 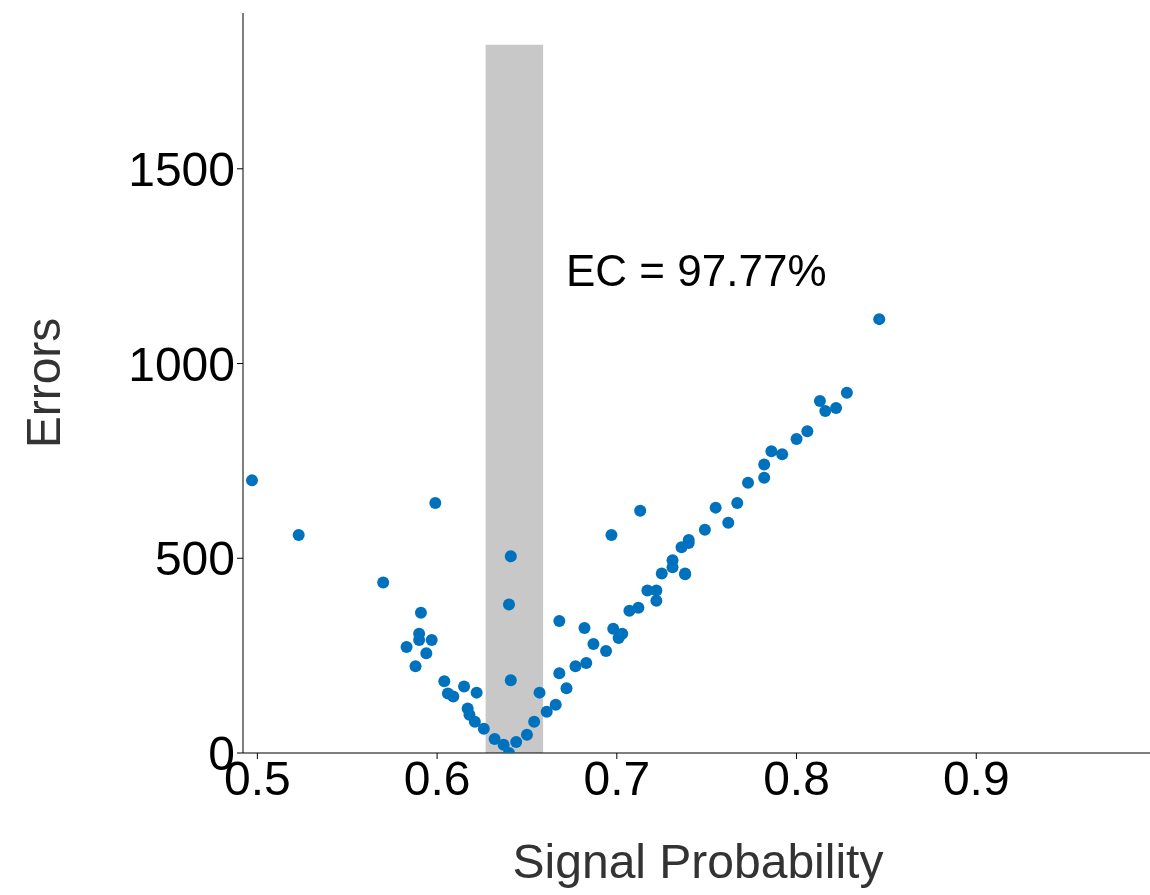 What do you see at coordinates (181, 169) in the screenshot?
I see `y-tick-label: 1500` at bounding box center [181, 169].